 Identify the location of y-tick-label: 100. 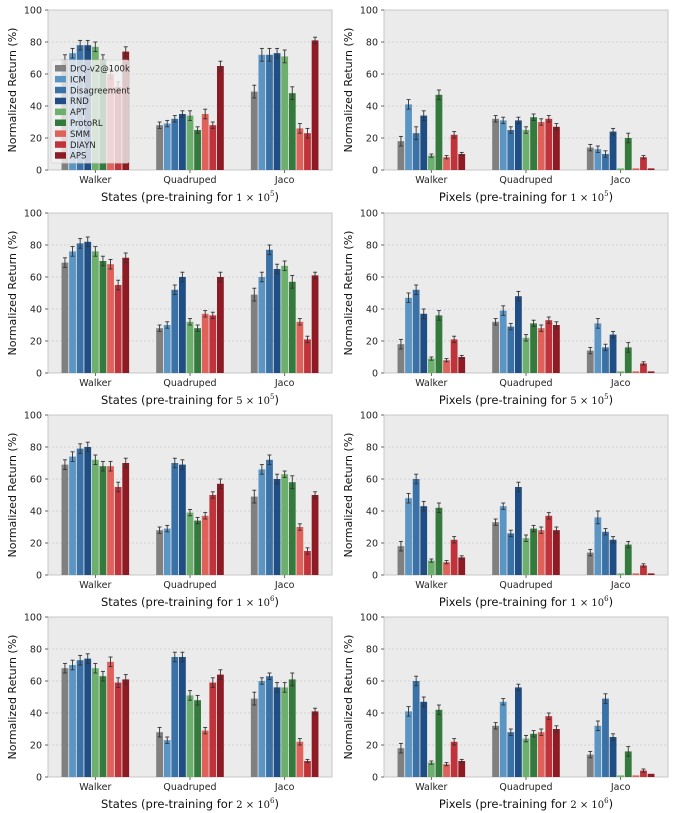
(33, 10).